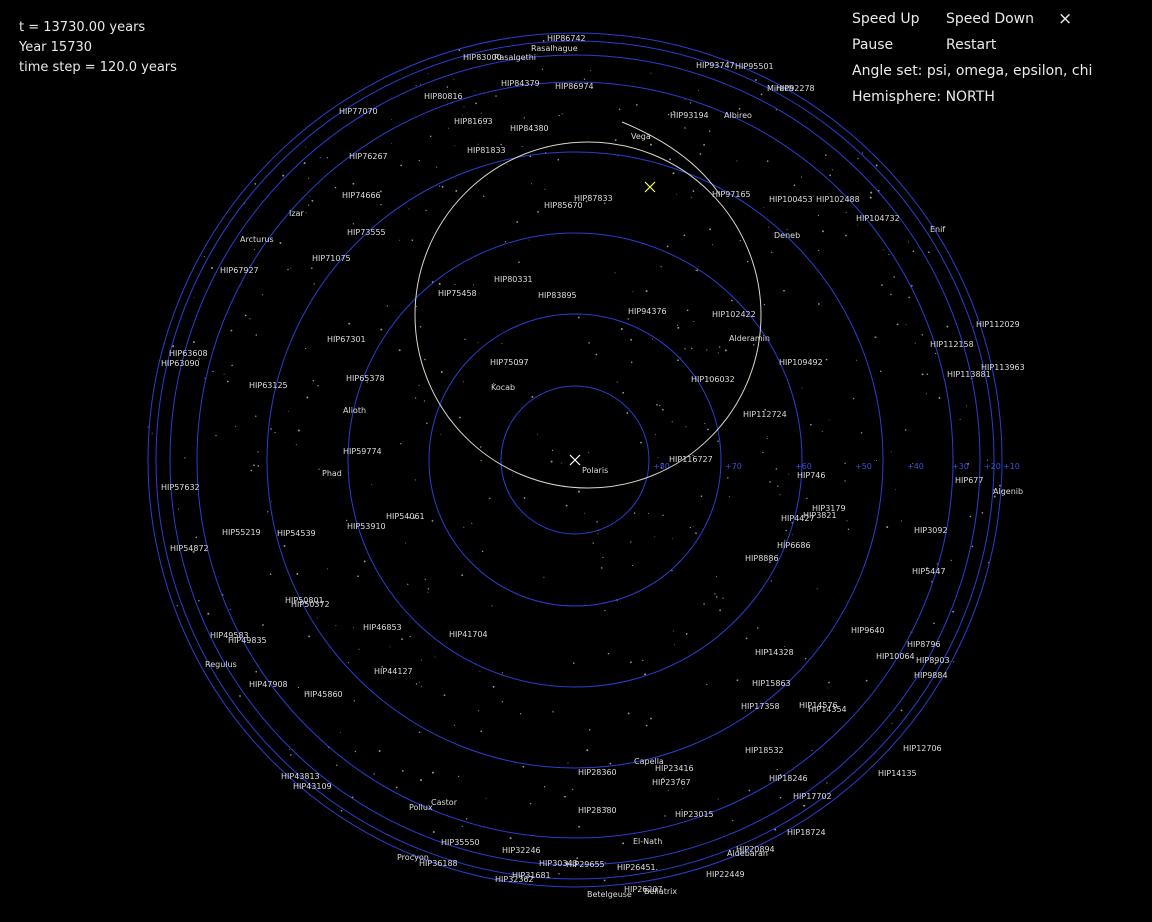  Describe the element at coordinates (971, 45) in the screenshot. I see `restart-button: Restart` at that location.